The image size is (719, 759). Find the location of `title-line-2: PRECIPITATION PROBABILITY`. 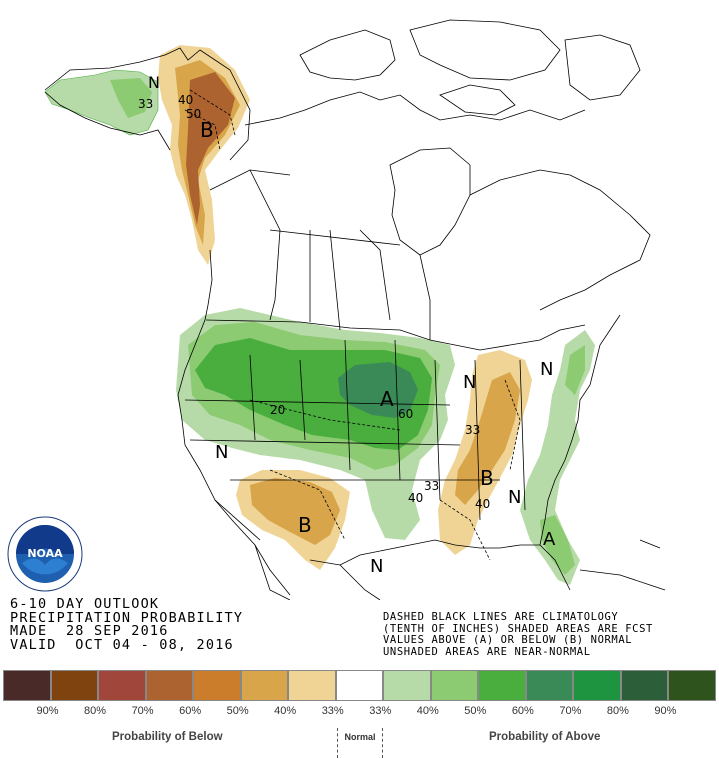

title-line-2: PRECIPITATION PROBABILITY is located at coordinates (127, 617).